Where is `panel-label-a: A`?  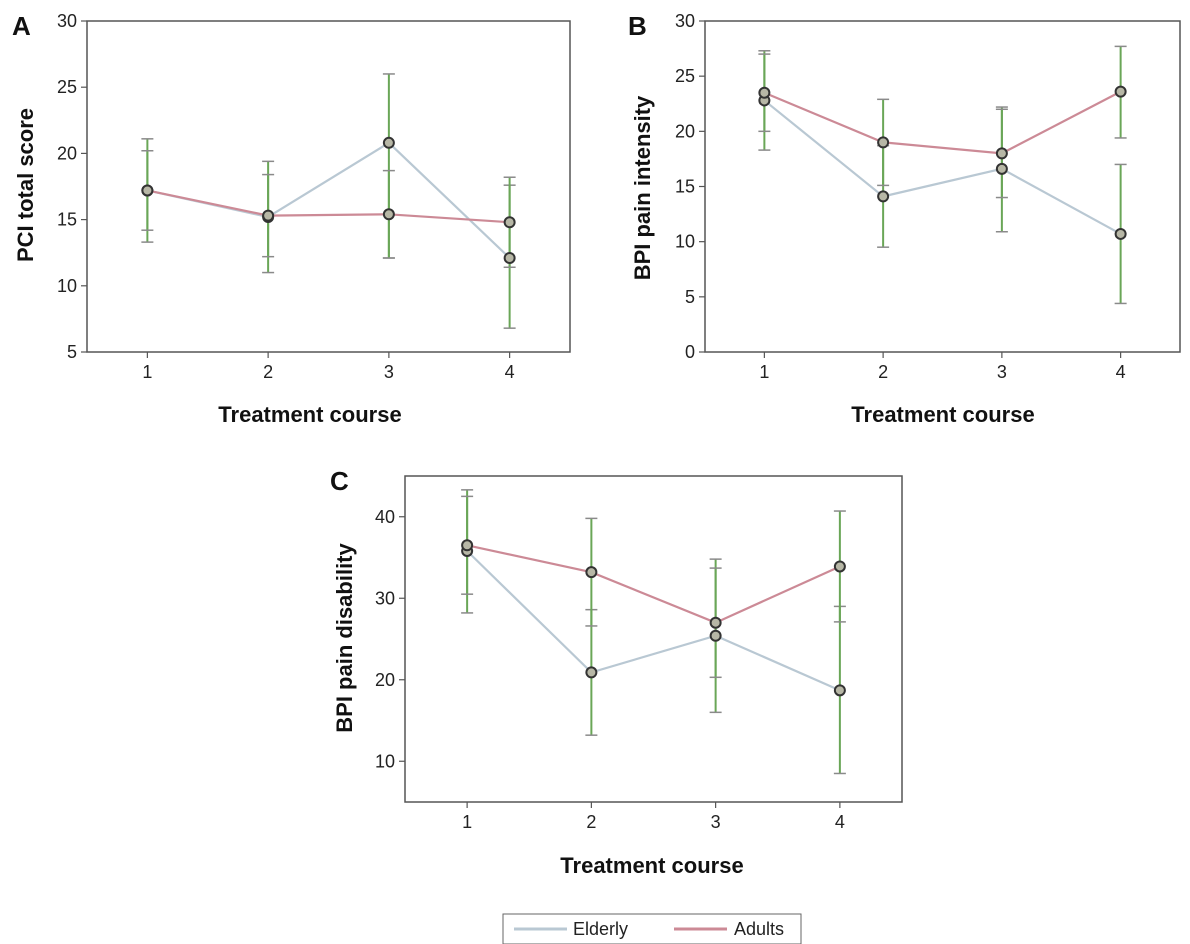 panel-label-a: A is located at coordinates (21, 26).